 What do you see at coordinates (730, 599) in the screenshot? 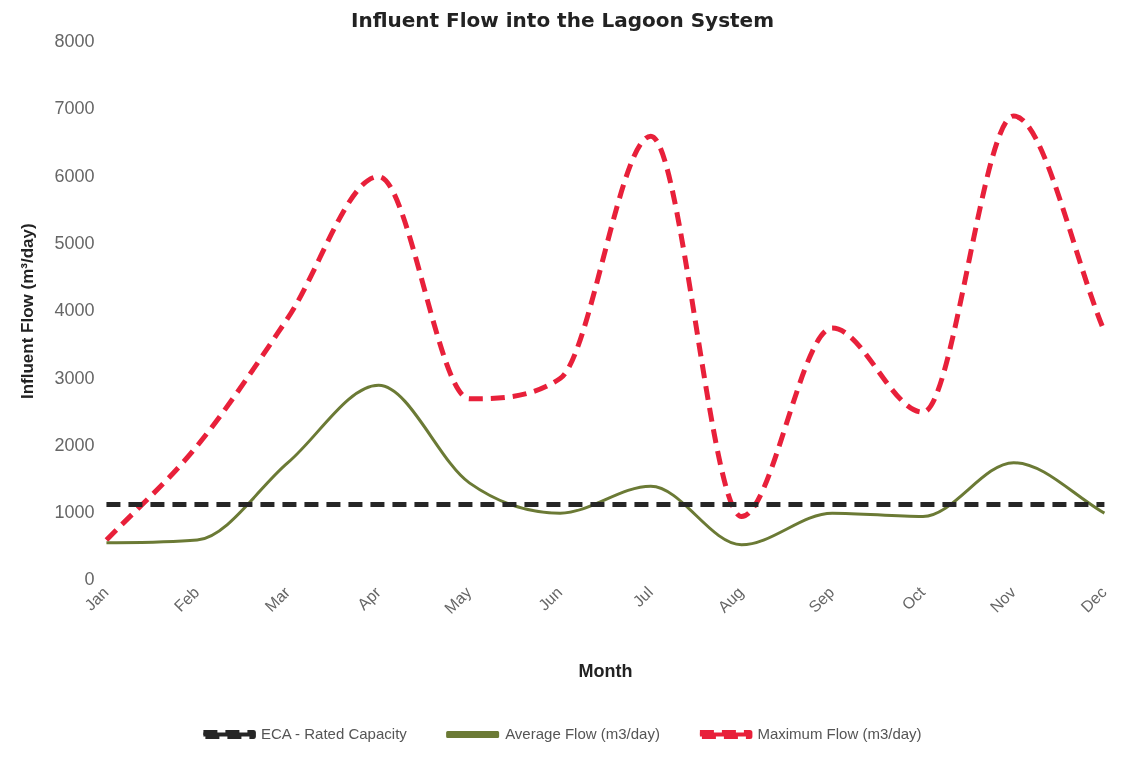
I see `x-tick-label: Aug` at bounding box center [730, 599].